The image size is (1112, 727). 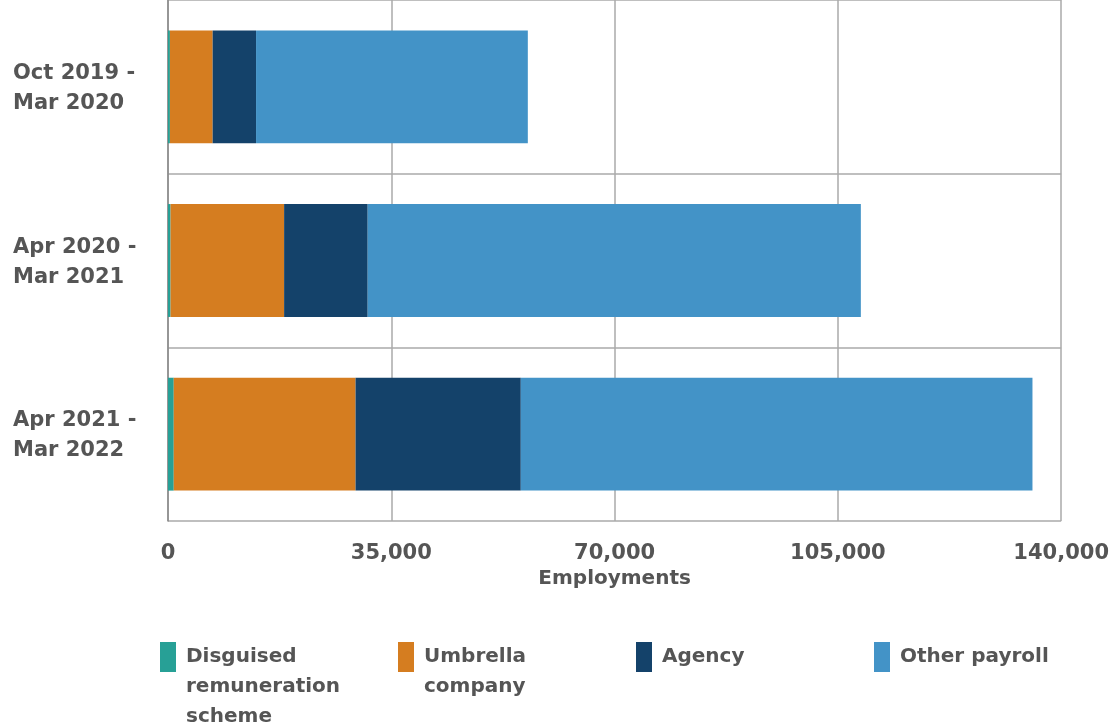 I want to click on x-tick-label: 140,000, so click(x=1061, y=551).